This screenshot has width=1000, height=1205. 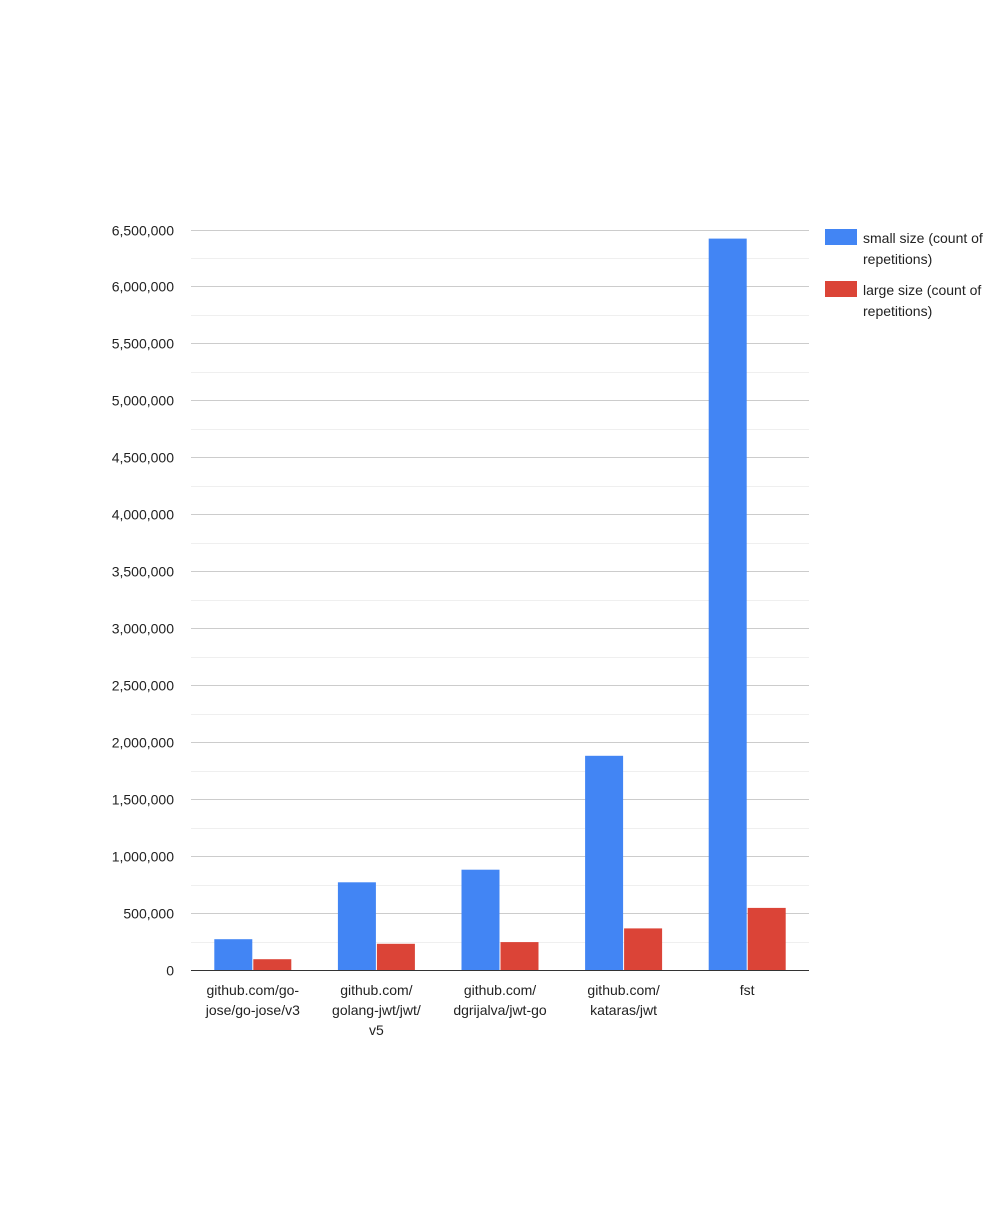 What do you see at coordinates (143, 743) in the screenshot?
I see `y-tick-label: 2,000,000` at bounding box center [143, 743].